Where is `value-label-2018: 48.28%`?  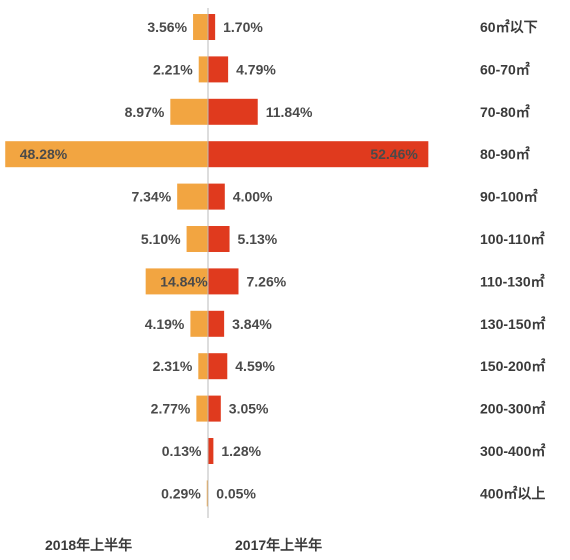 value-label-2018: 48.28% is located at coordinates (44, 154).